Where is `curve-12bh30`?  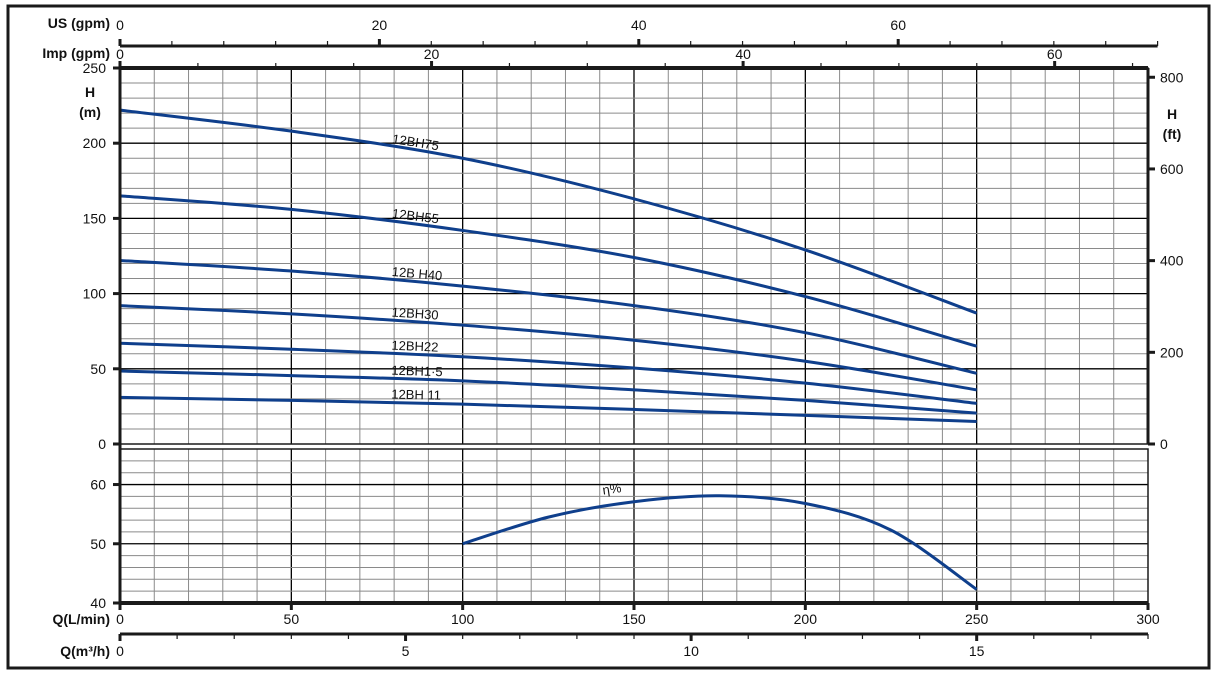
curve-12bh30 is located at coordinates (548, 348).